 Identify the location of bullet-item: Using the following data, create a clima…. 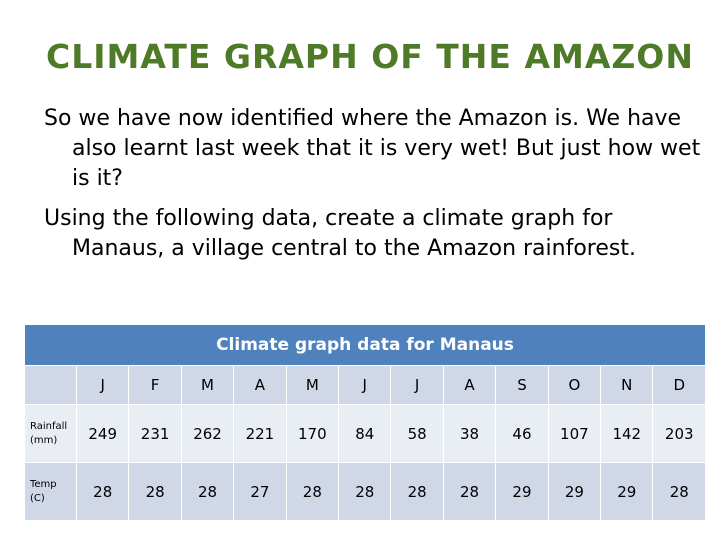
(340, 233).